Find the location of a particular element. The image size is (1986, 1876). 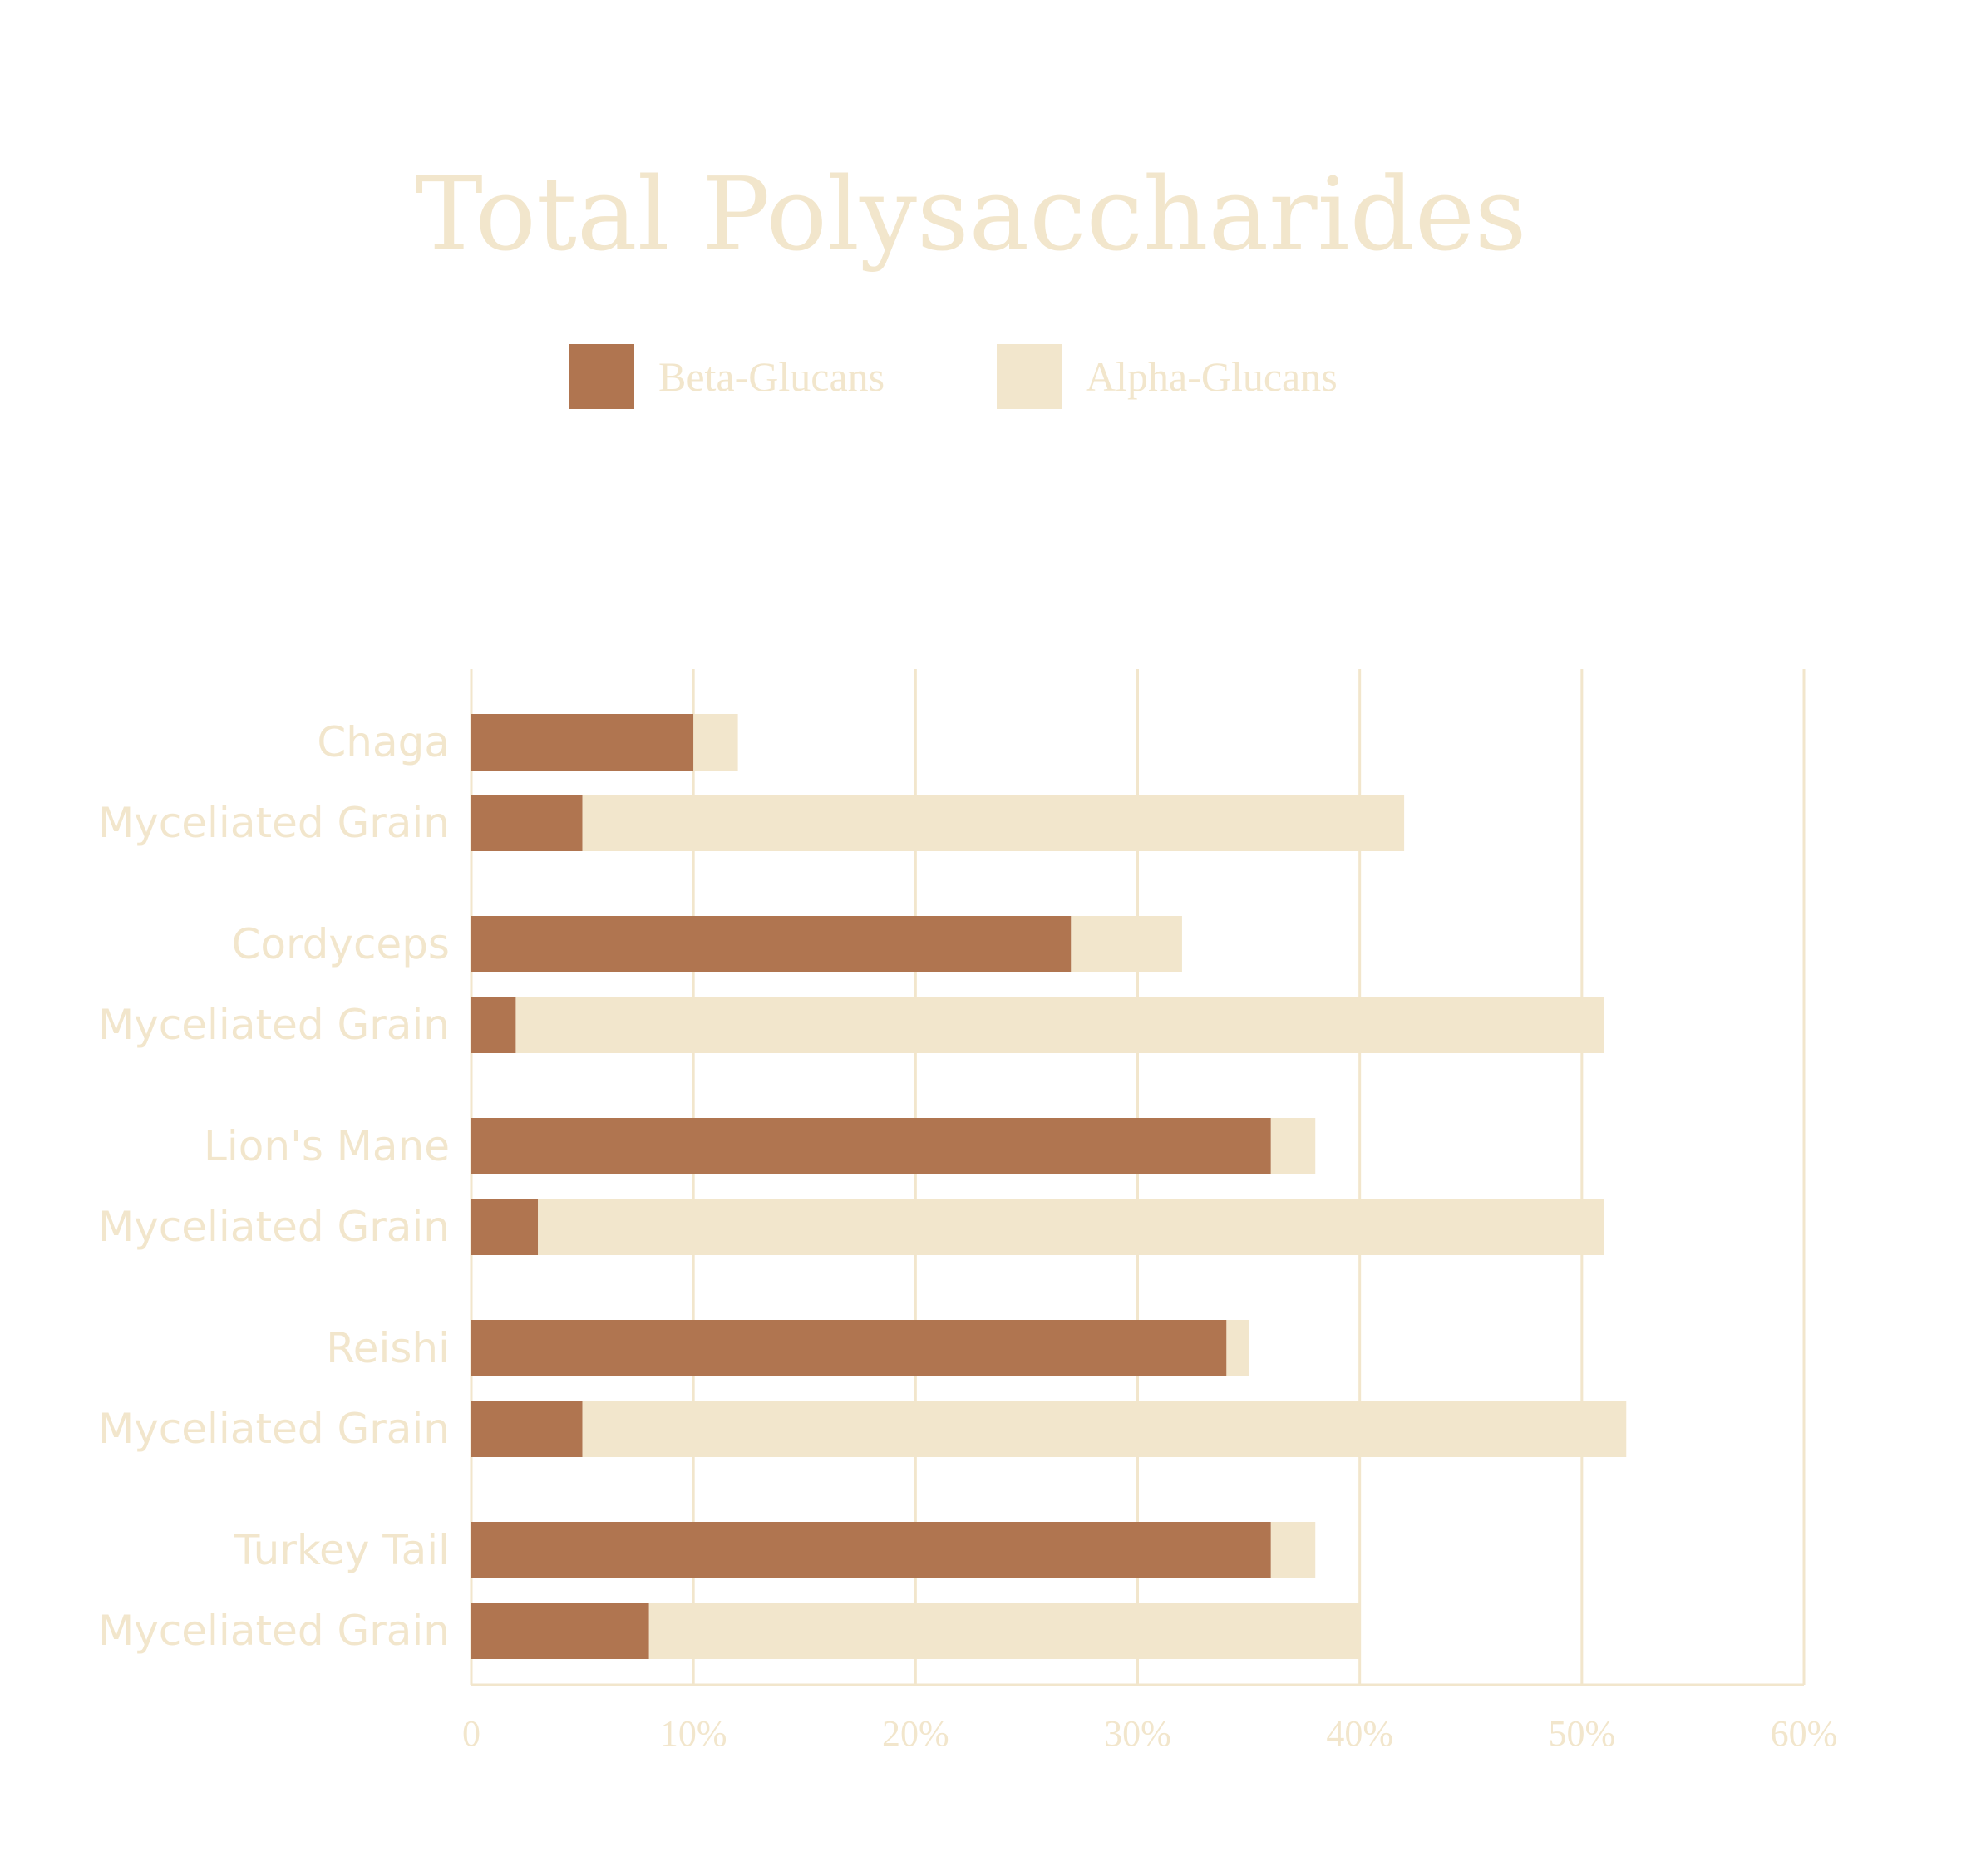

category-label: Reishi is located at coordinates (388, 1348).